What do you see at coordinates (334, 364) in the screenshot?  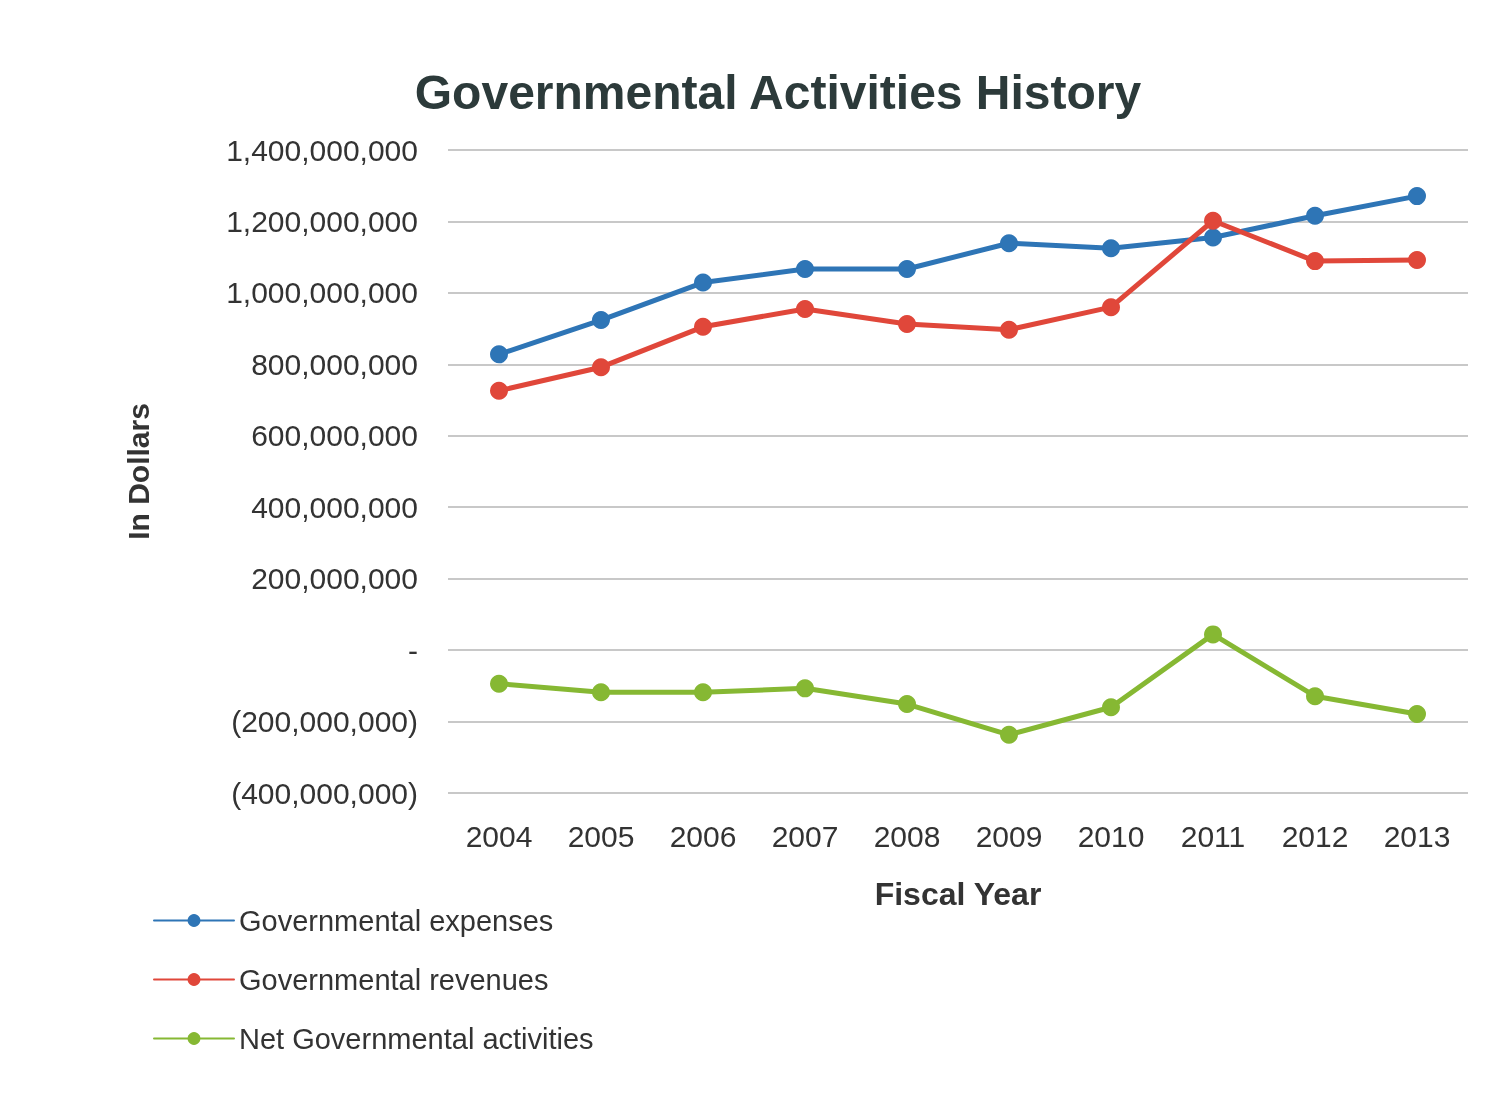 I see `y-tick-label: 800,000,000` at bounding box center [334, 364].